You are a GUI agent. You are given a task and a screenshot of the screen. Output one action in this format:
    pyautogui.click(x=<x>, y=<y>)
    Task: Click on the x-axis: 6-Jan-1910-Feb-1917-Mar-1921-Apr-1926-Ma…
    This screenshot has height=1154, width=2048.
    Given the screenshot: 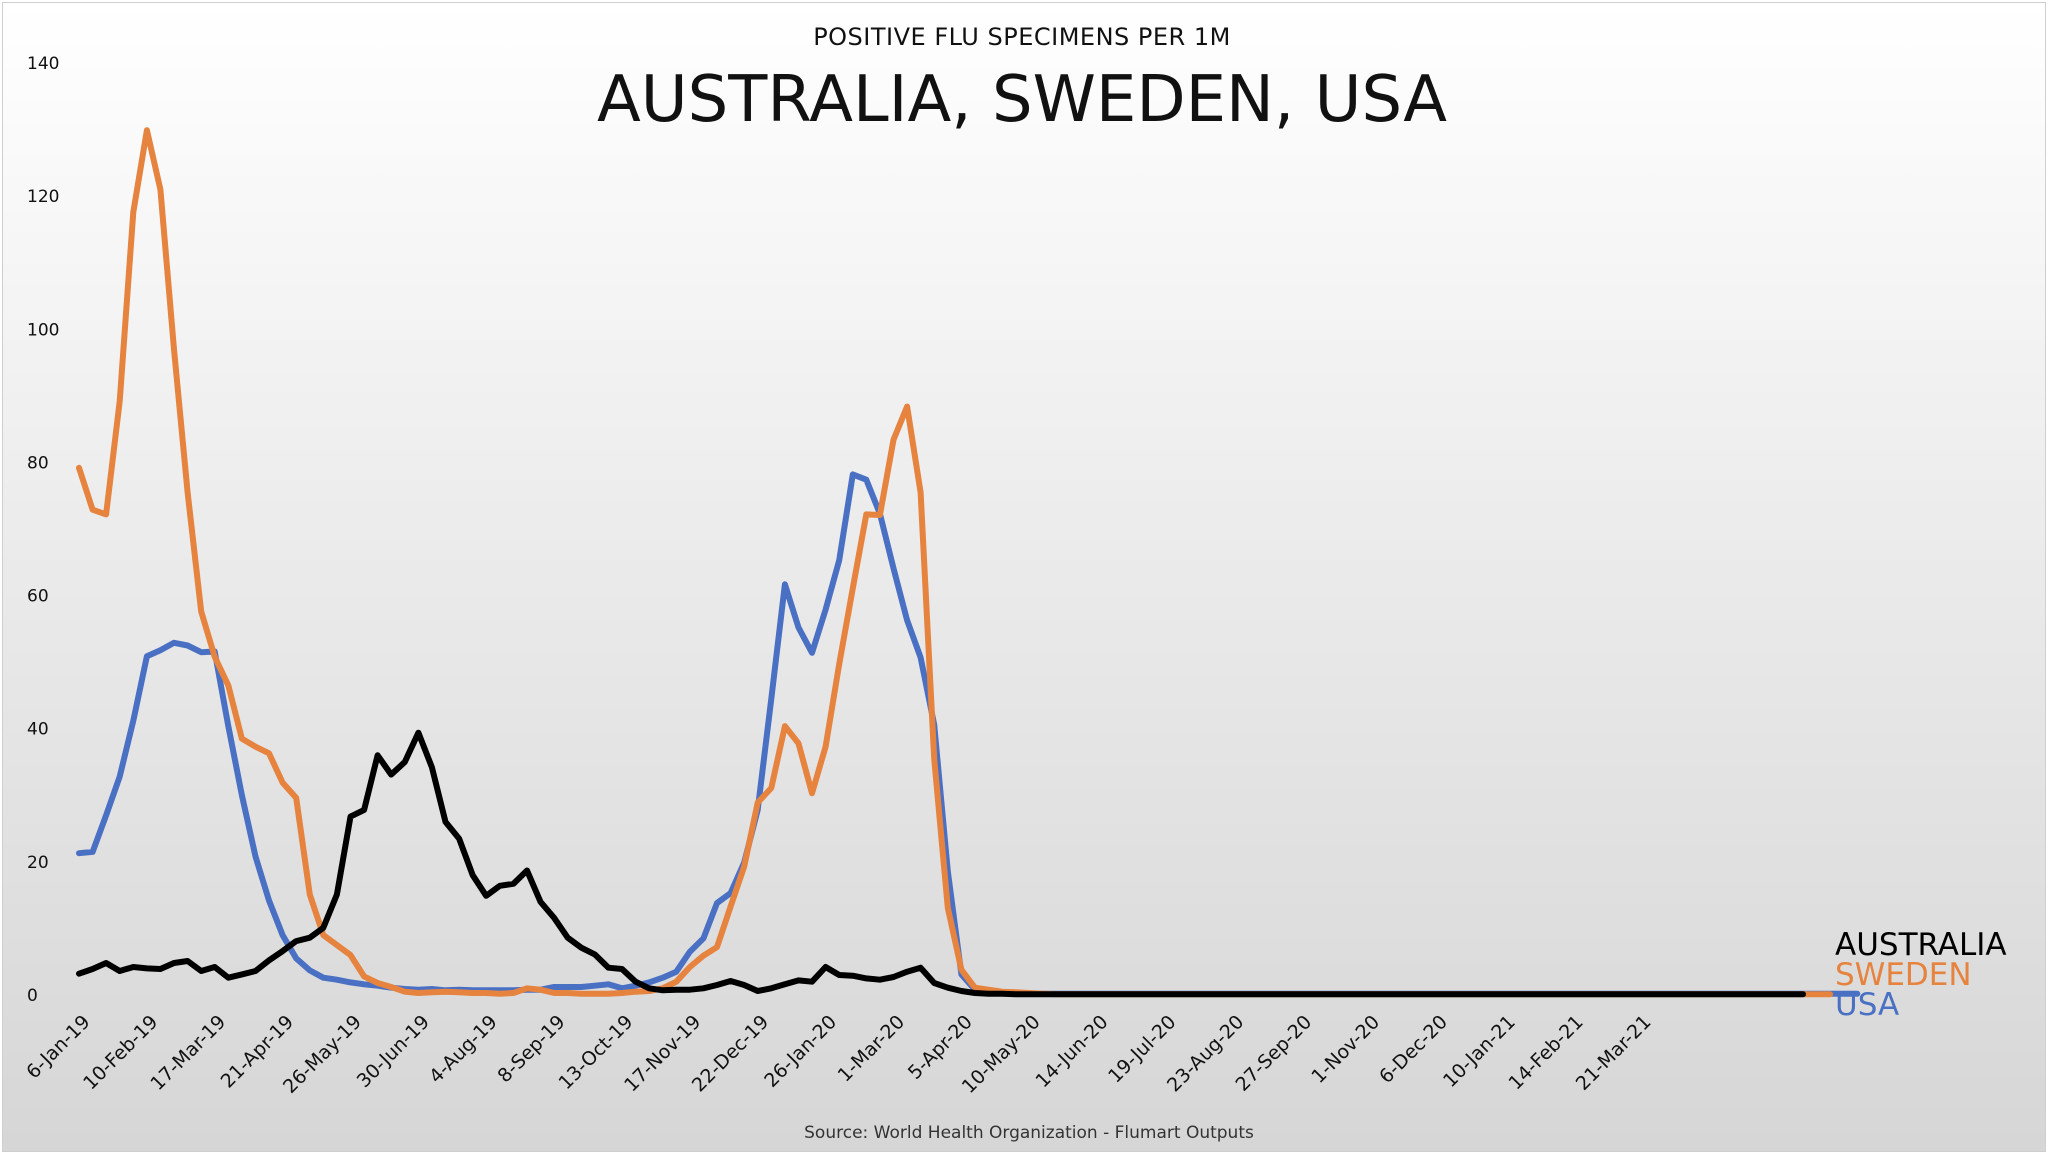 What is the action you would take?
    pyautogui.click(x=838, y=1054)
    